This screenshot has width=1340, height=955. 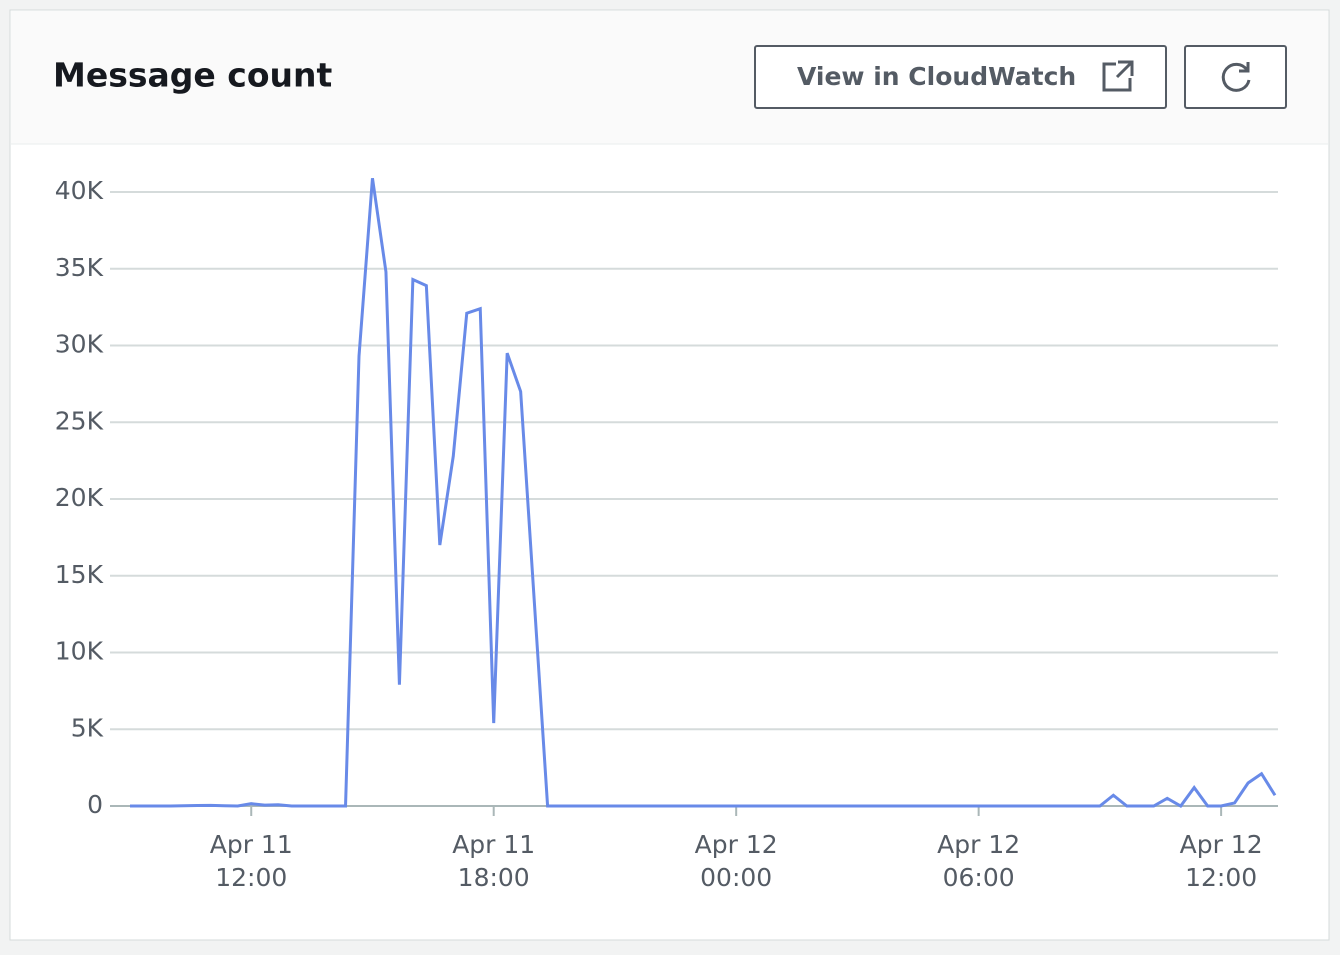 I want to click on y-tick-label: 25K, so click(x=79, y=420).